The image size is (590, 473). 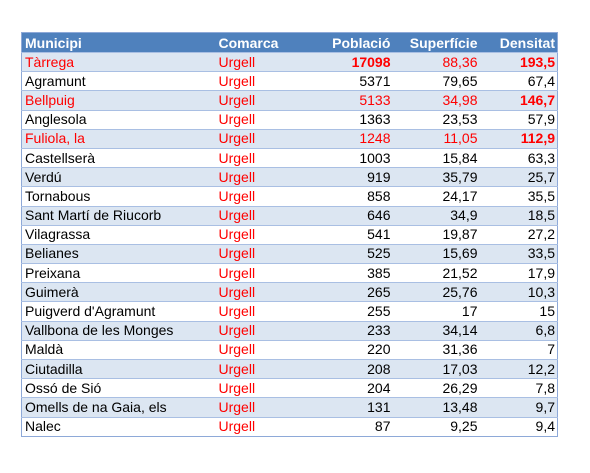 I want to click on cell-superficie: 19,87, so click(x=436, y=234).